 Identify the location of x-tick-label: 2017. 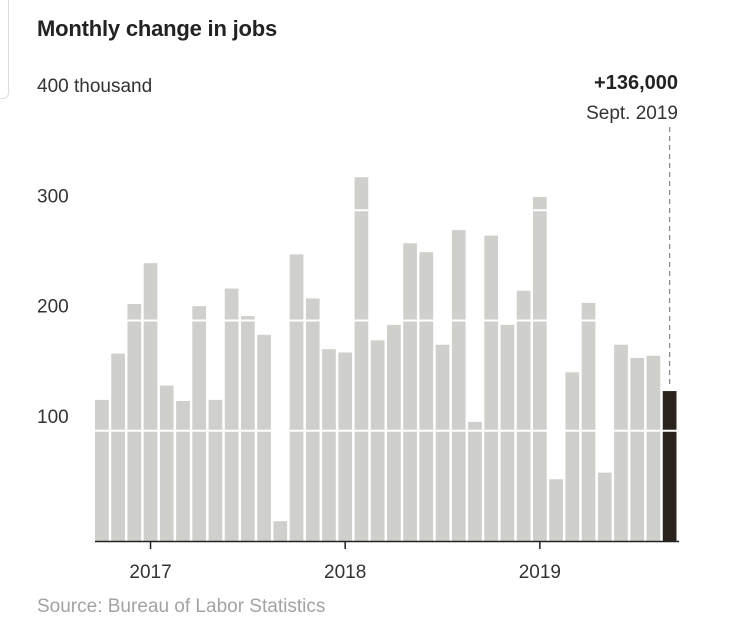
(150, 572).